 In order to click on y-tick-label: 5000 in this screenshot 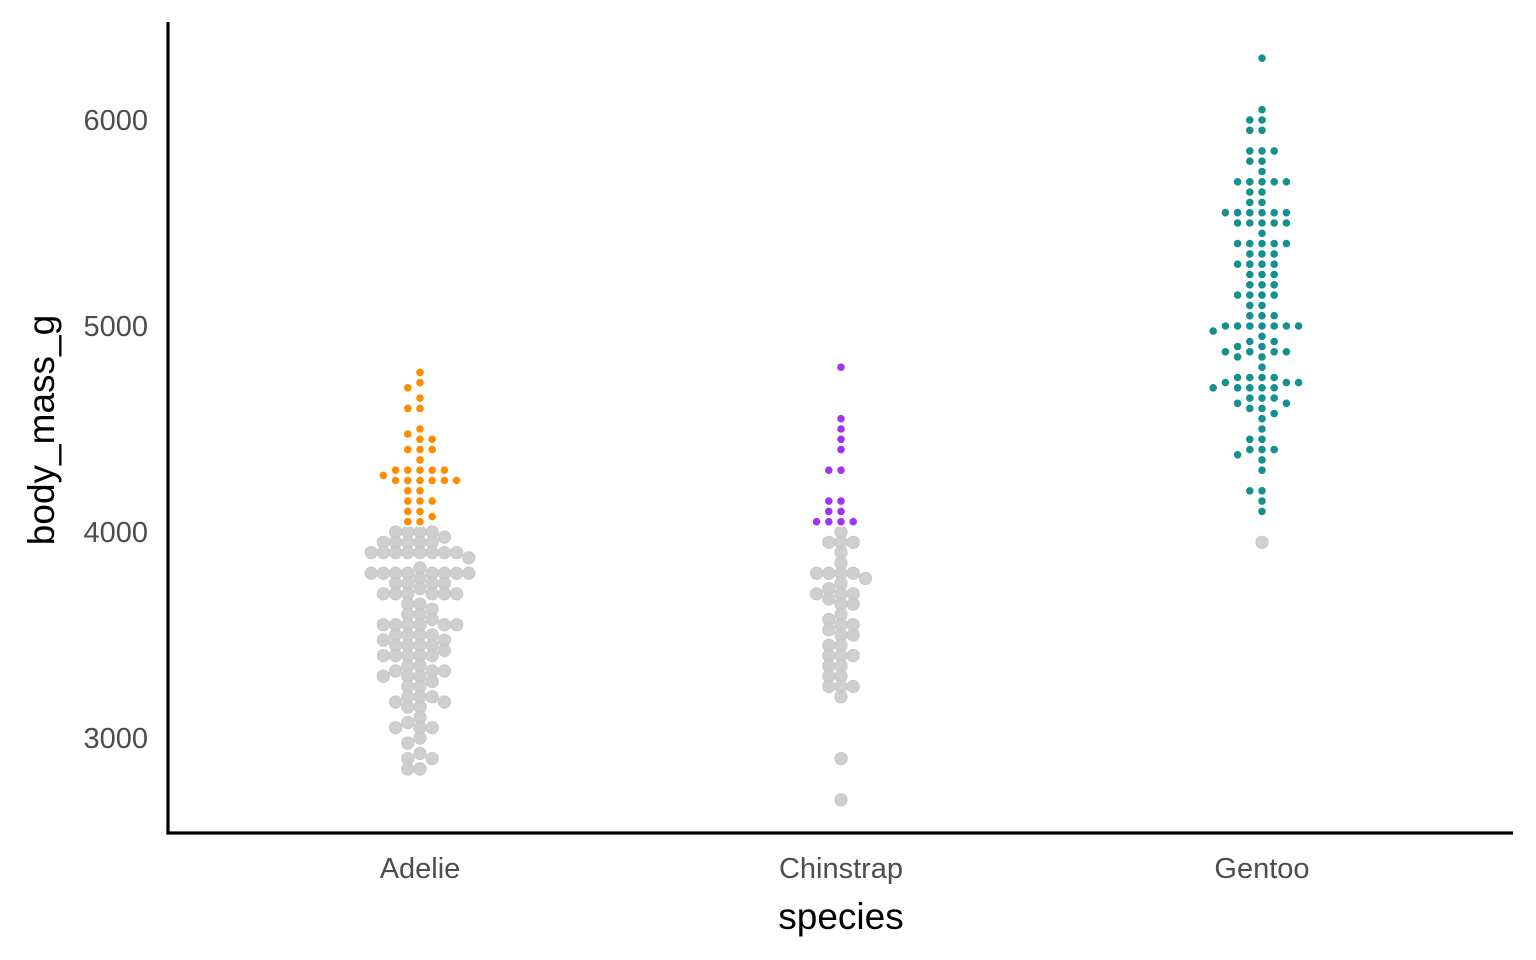, I will do `click(115, 327)`.